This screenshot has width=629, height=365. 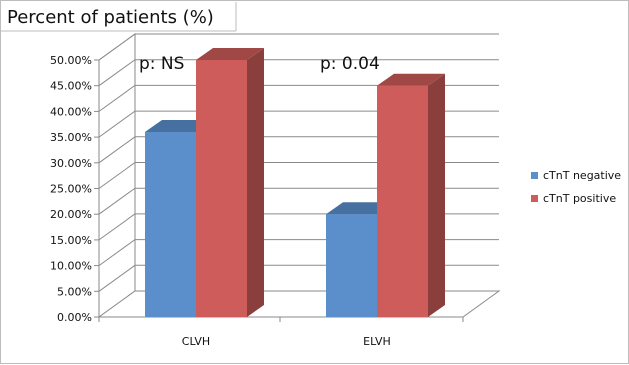 I want to click on y-tick-label: 50.00%, so click(x=71, y=60).